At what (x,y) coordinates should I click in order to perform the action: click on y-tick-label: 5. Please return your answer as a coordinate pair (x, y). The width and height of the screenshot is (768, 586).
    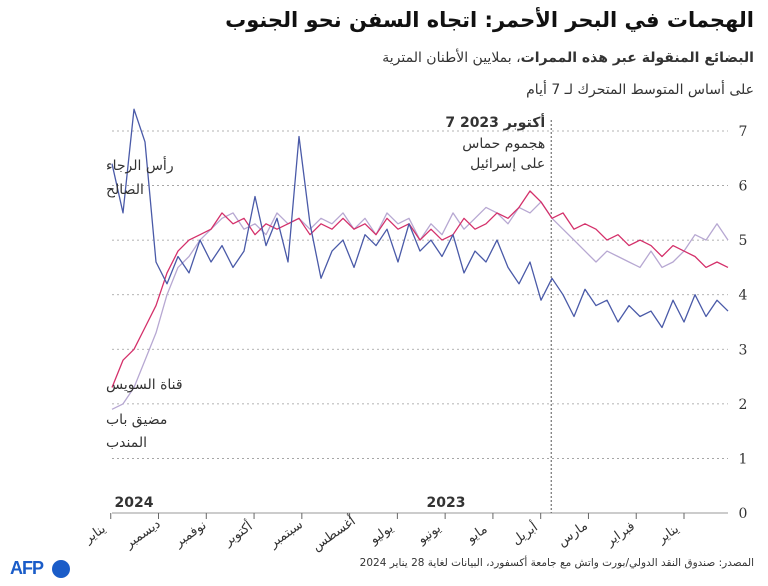
    Looking at the image, I should click on (743, 241).